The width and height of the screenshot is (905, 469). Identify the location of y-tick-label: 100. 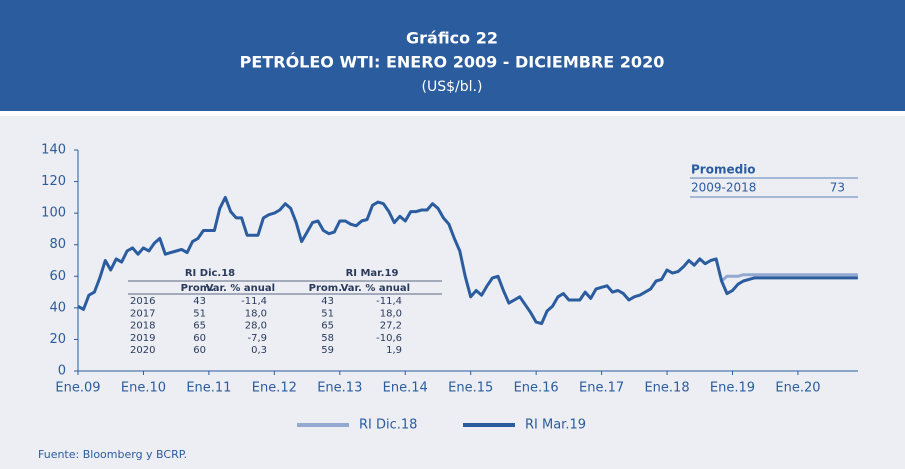
(53, 213).